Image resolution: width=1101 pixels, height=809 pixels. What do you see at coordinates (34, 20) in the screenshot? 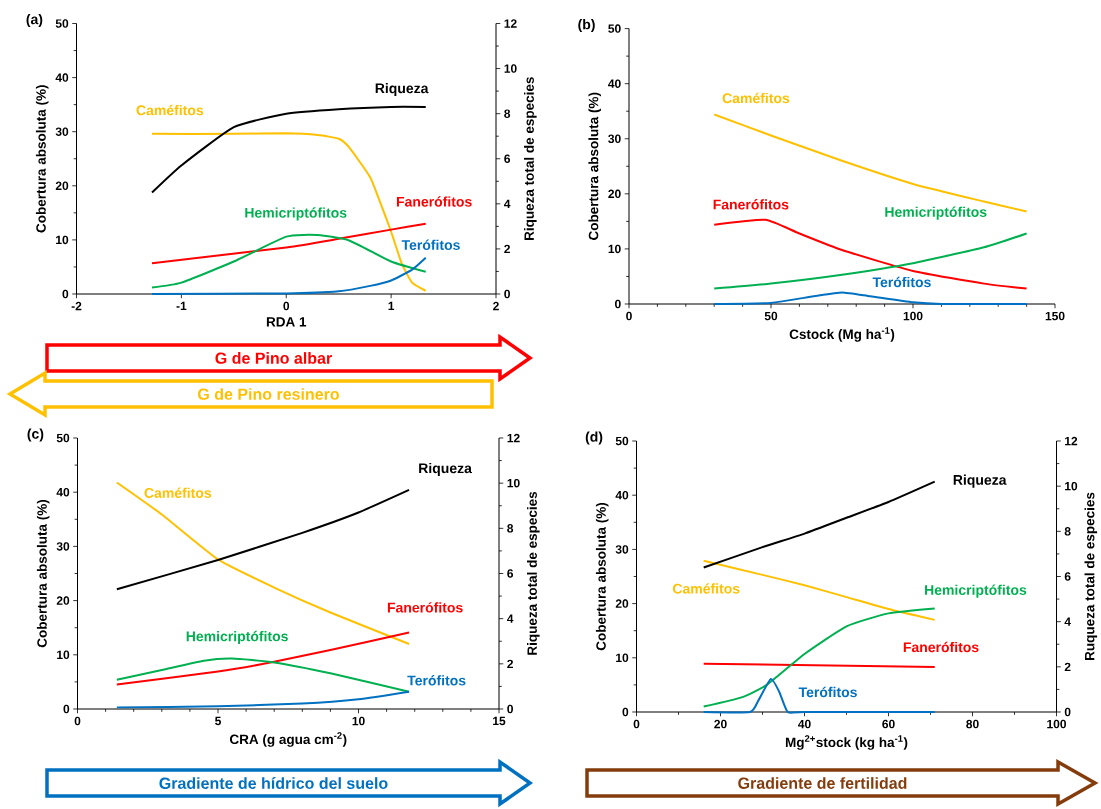
I see `chart-title: (a)` at bounding box center [34, 20].